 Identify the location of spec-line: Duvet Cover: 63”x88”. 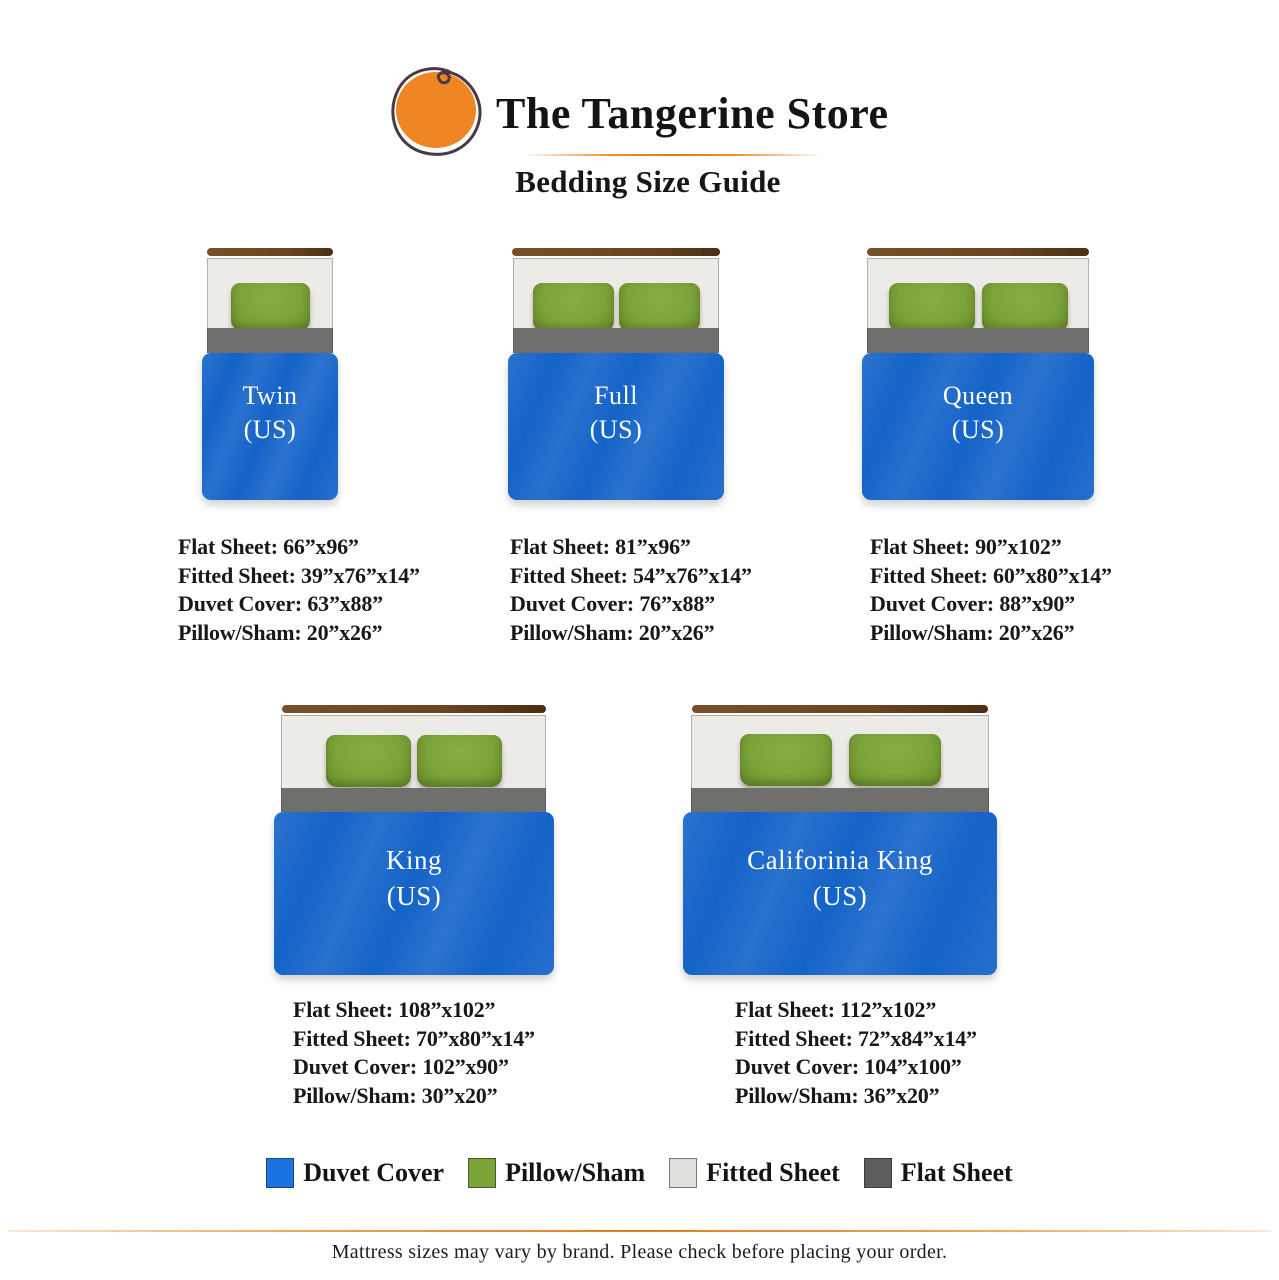
(280, 603).